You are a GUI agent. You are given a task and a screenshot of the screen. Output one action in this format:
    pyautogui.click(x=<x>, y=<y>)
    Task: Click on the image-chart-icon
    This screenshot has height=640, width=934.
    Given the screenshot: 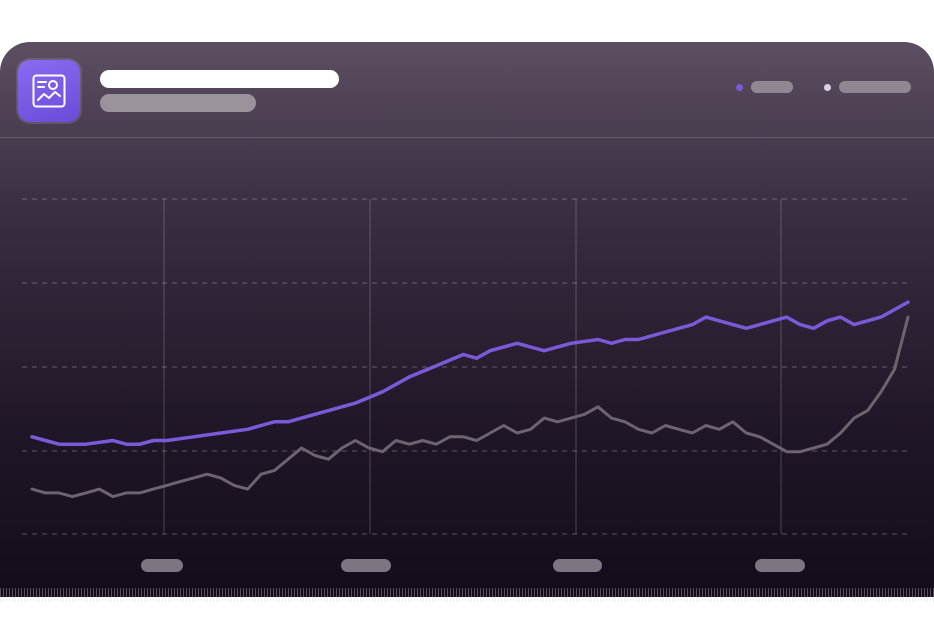 What is the action you would take?
    pyautogui.click(x=49, y=91)
    